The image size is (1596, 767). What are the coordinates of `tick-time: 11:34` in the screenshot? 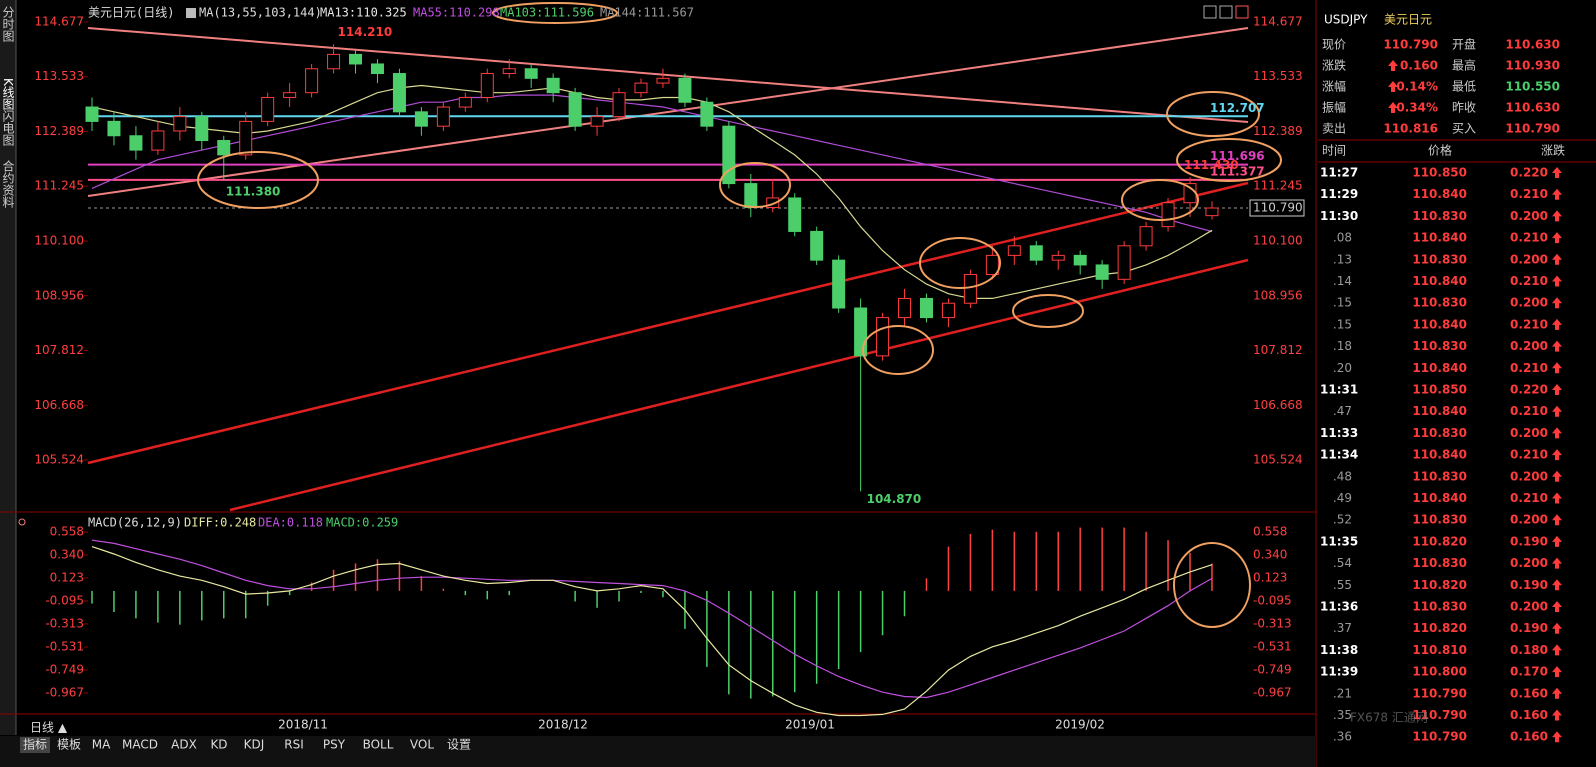 It's located at (1339, 455).